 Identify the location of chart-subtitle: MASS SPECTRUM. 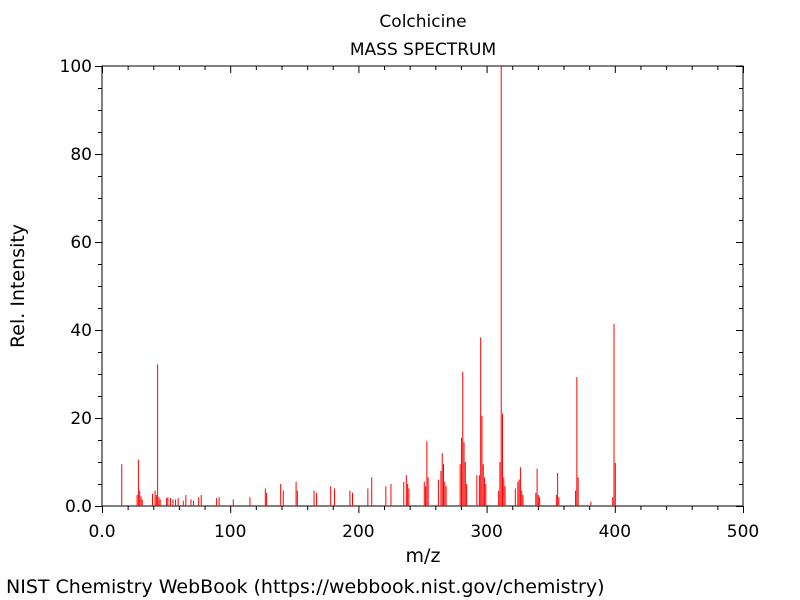
(423, 50).